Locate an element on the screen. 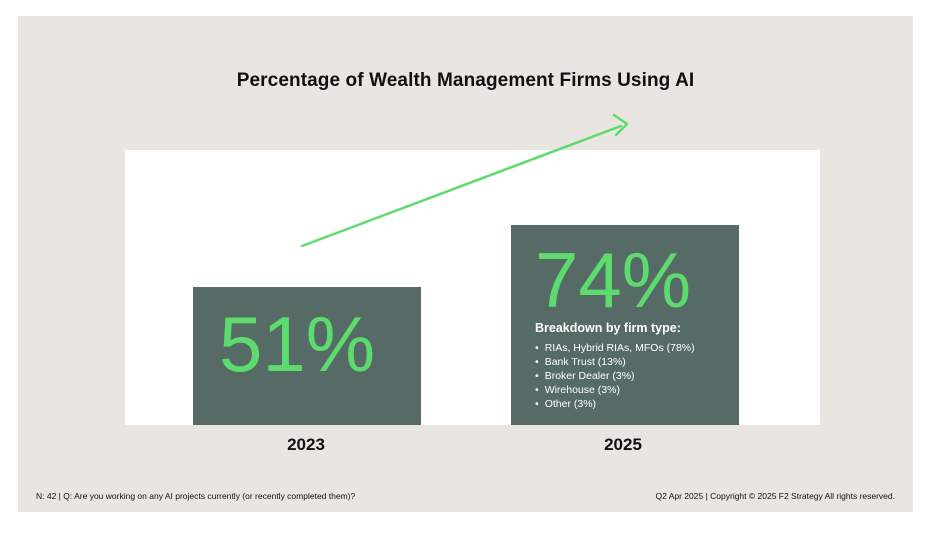 This screenshot has width=936, height=533. breakdown-heading: Breakdown by firm type: is located at coordinates (608, 328).